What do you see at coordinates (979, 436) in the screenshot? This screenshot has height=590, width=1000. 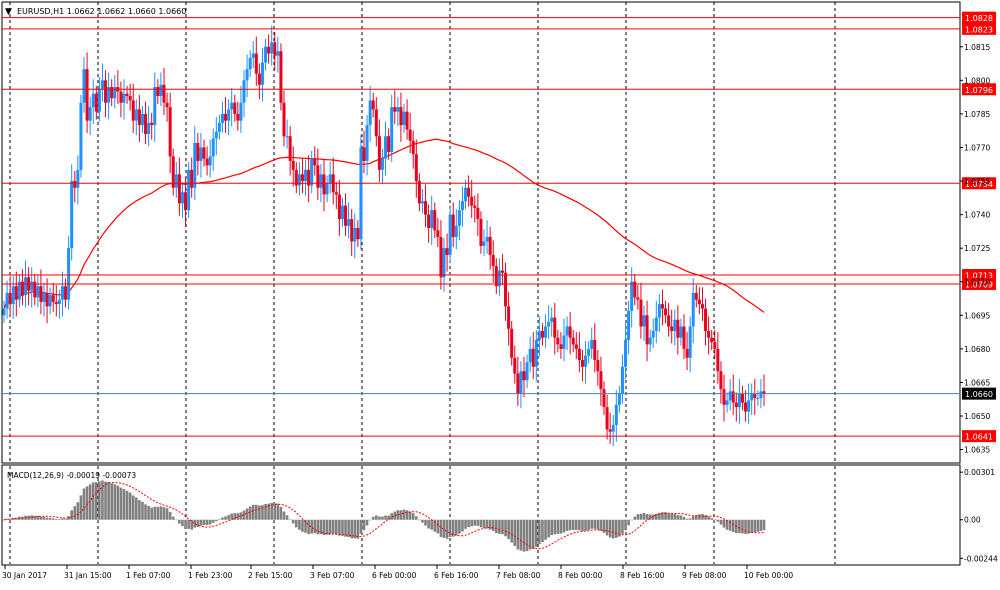 I see `level-price-tag` at bounding box center [979, 436].